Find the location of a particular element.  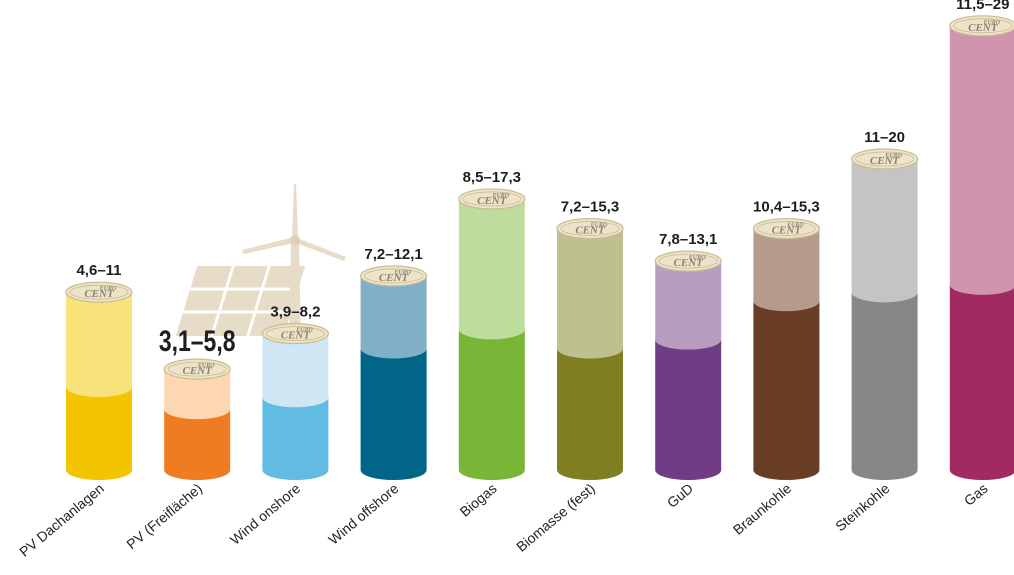

category-label: Biogas is located at coordinates (478, 500).